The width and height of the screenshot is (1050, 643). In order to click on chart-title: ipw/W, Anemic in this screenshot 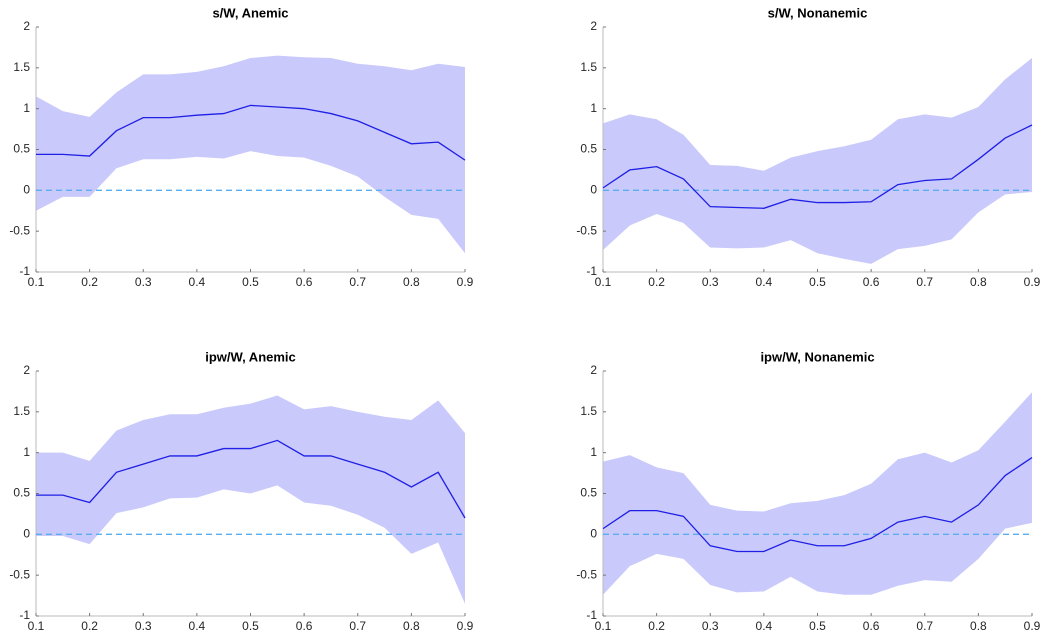, I will do `click(250, 356)`.